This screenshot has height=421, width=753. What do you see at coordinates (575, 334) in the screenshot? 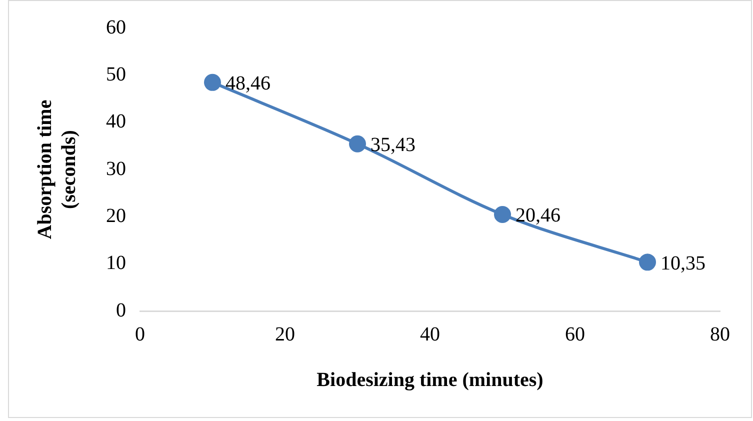
I see `x-tick-label: 60` at bounding box center [575, 334].